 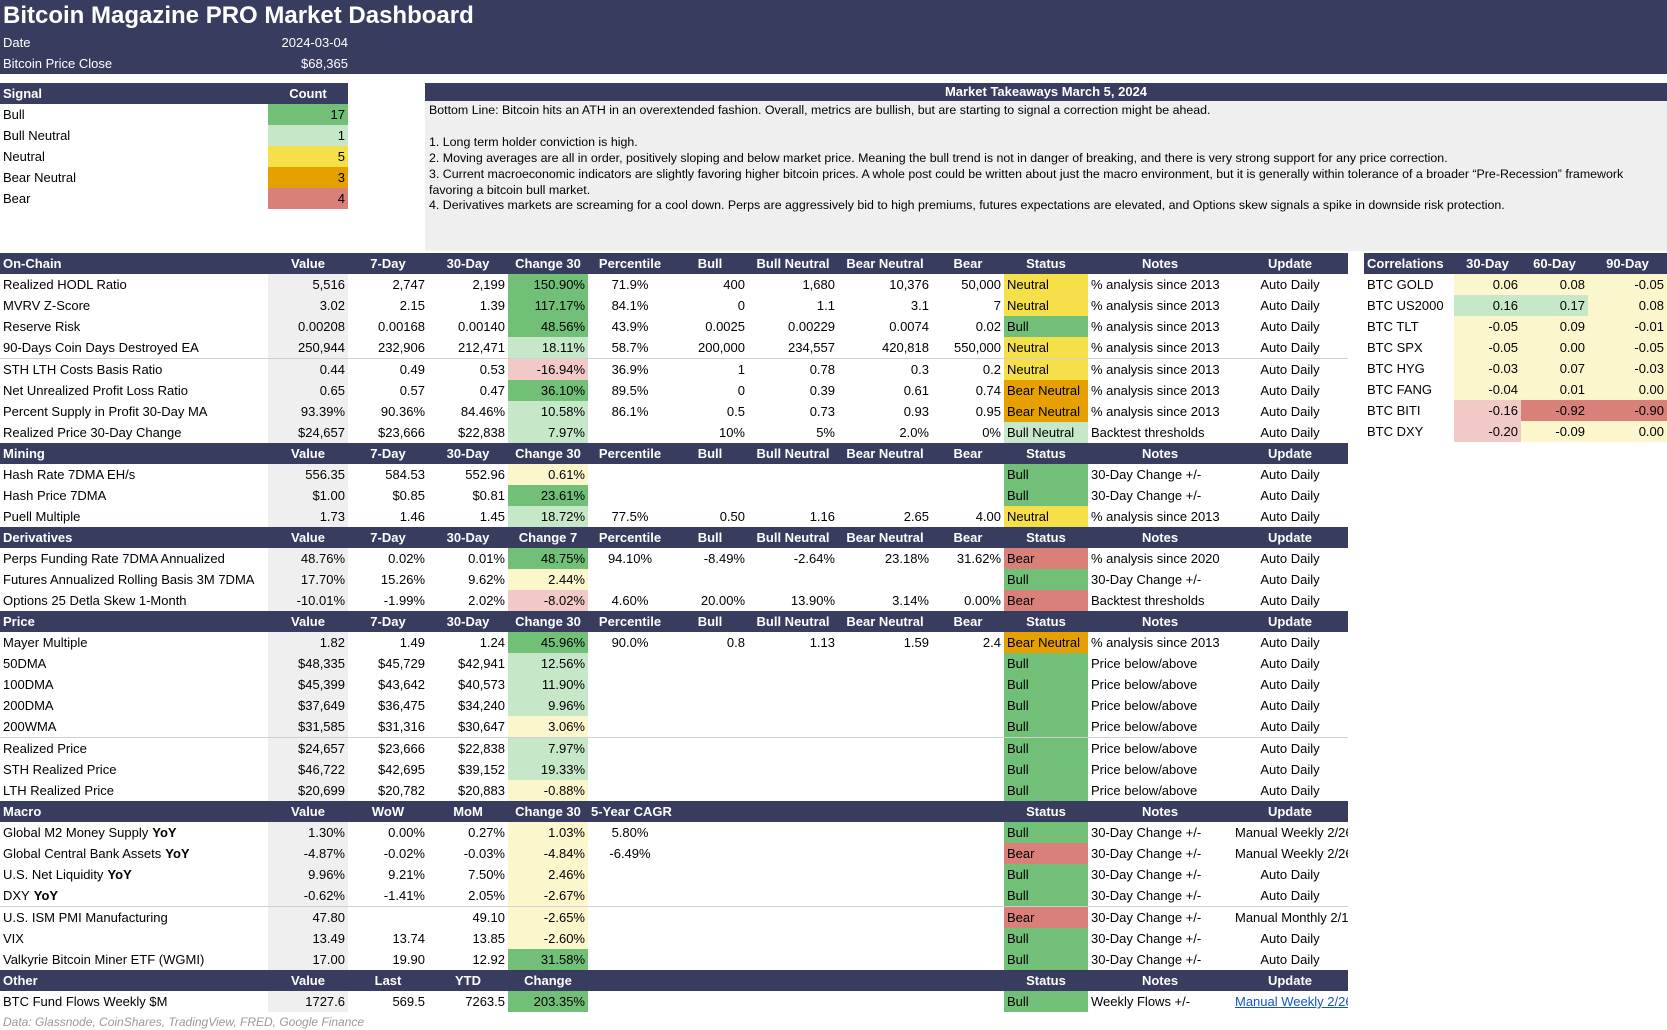 What do you see at coordinates (308, 156) in the screenshot?
I see `signal-count: 5` at bounding box center [308, 156].